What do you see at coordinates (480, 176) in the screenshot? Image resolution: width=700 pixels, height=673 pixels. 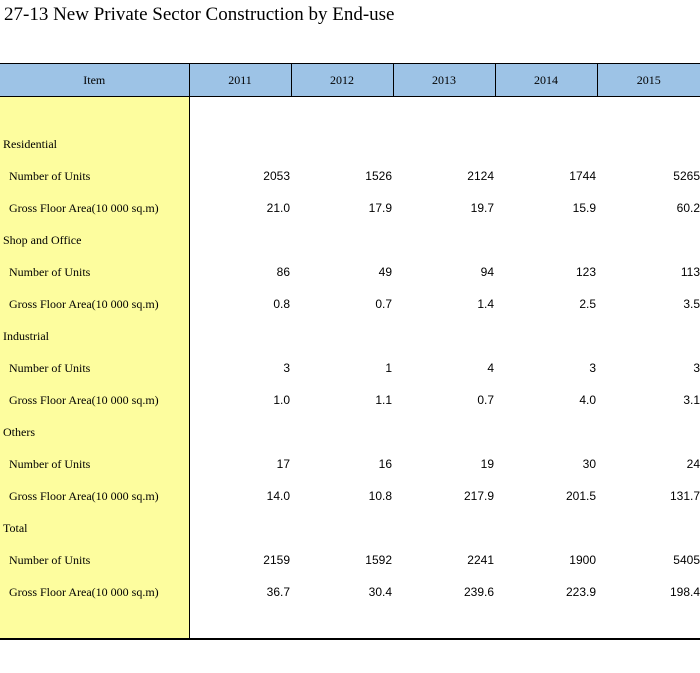 I see `table-cell: 2124` at bounding box center [480, 176].